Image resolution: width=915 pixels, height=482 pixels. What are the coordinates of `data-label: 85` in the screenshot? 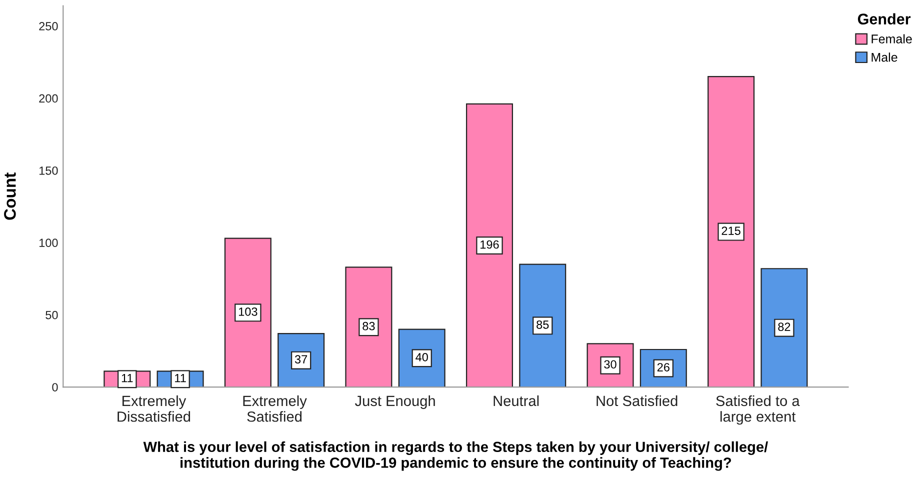 It's located at (542, 324).